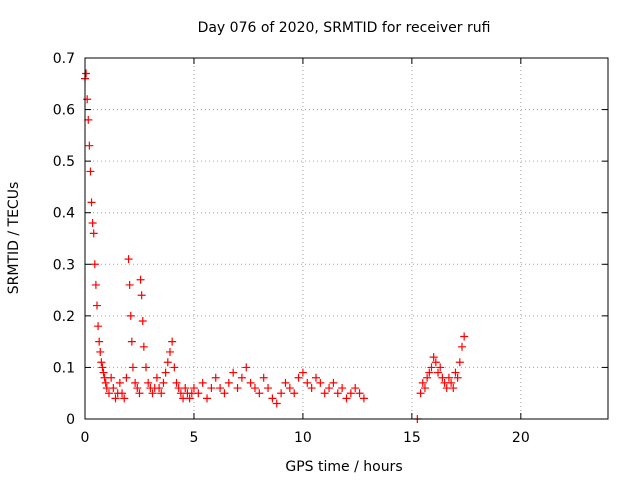 The width and height of the screenshot is (640, 480). I want to click on y-tick-label: 0.4, so click(64, 214).